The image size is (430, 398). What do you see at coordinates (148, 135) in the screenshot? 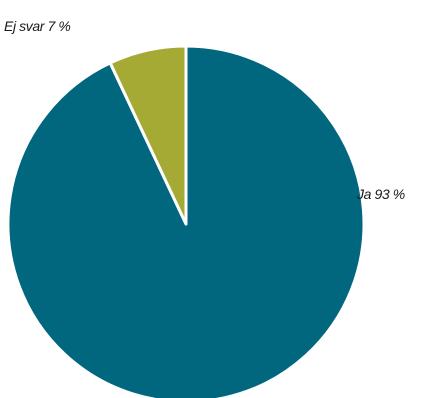
I see `pie-slice-ej-svar` at bounding box center [148, 135].